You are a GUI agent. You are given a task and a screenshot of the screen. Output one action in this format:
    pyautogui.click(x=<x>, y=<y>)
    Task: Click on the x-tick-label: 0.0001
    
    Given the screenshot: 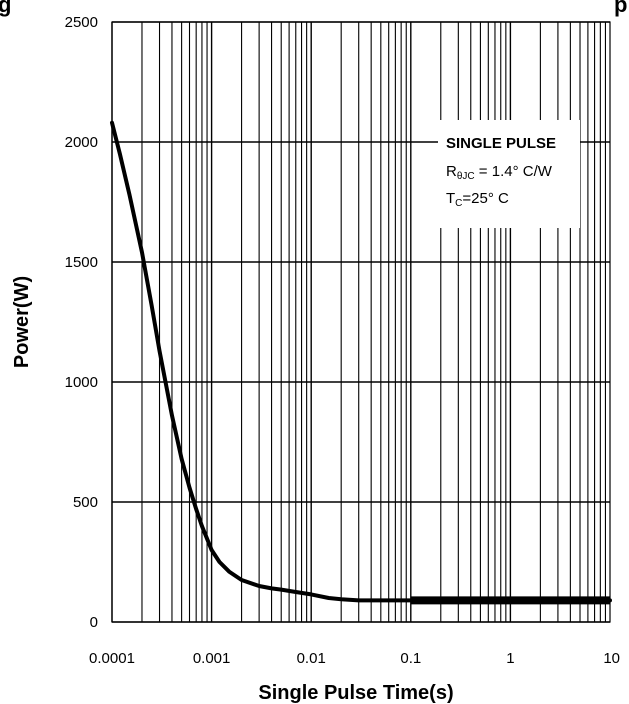 What is the action you would take?
    pyautogui.click(x=112, y=658)
    